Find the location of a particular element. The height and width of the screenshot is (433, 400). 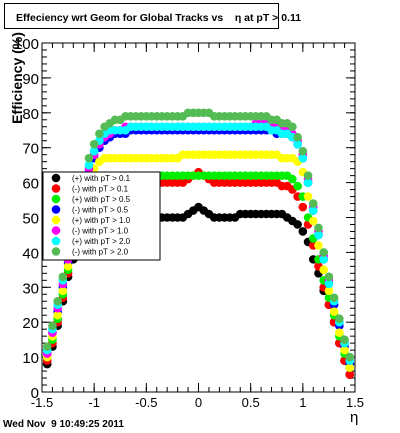

footer-timestamp: Wed Nov 9 10:49:25 2011 is located at coordinates (63, 424).